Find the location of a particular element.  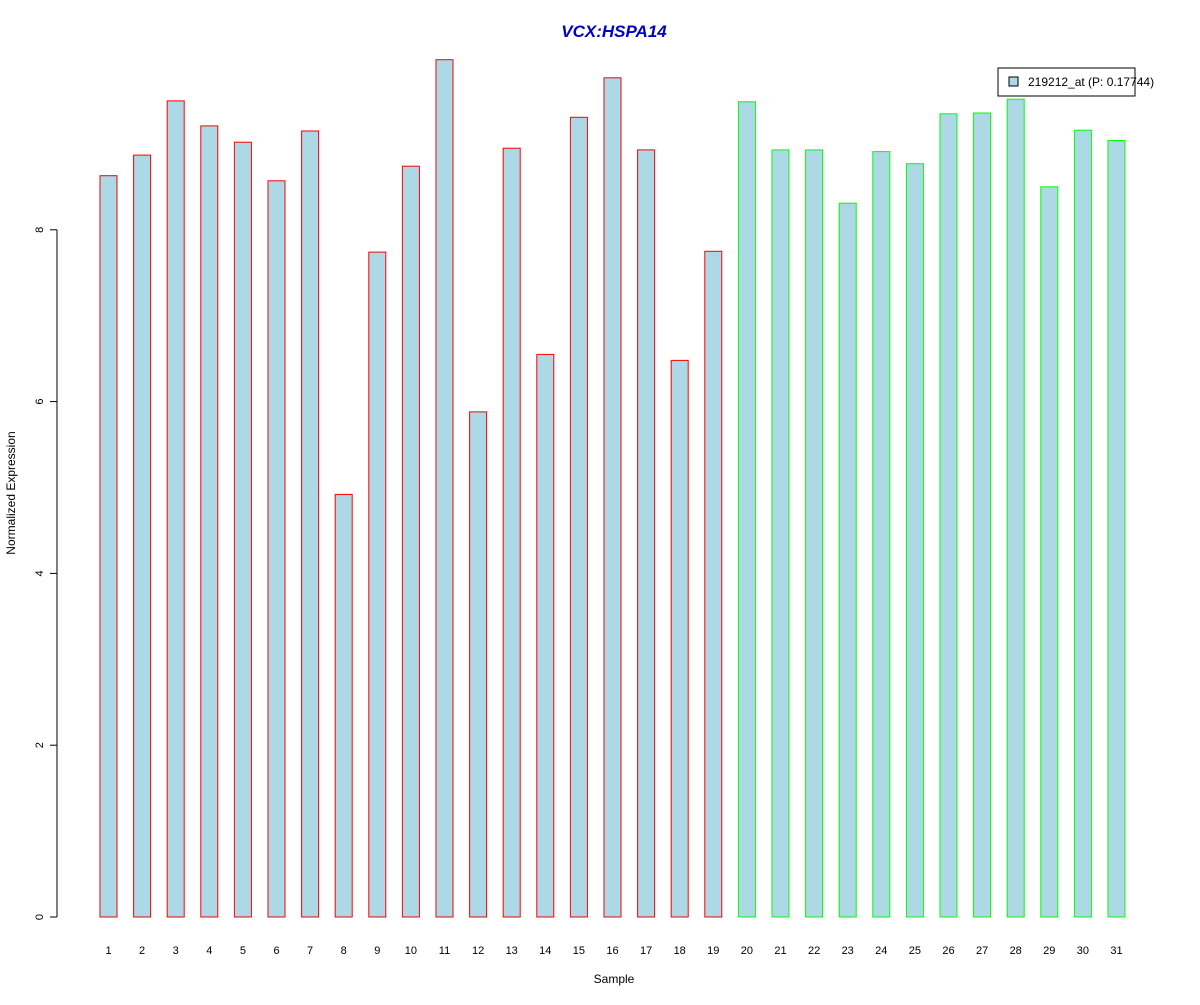

x-tick-label-14: 14 is located at coordinates (545, 951).